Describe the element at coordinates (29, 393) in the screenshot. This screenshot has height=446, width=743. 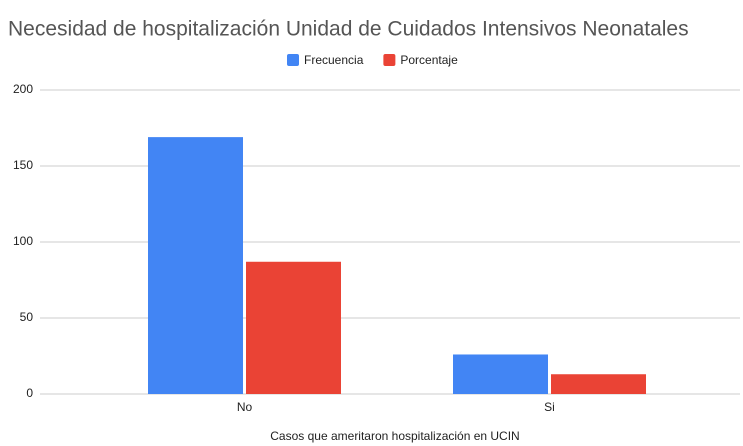
I see `y-tick-label: 0` at that location.